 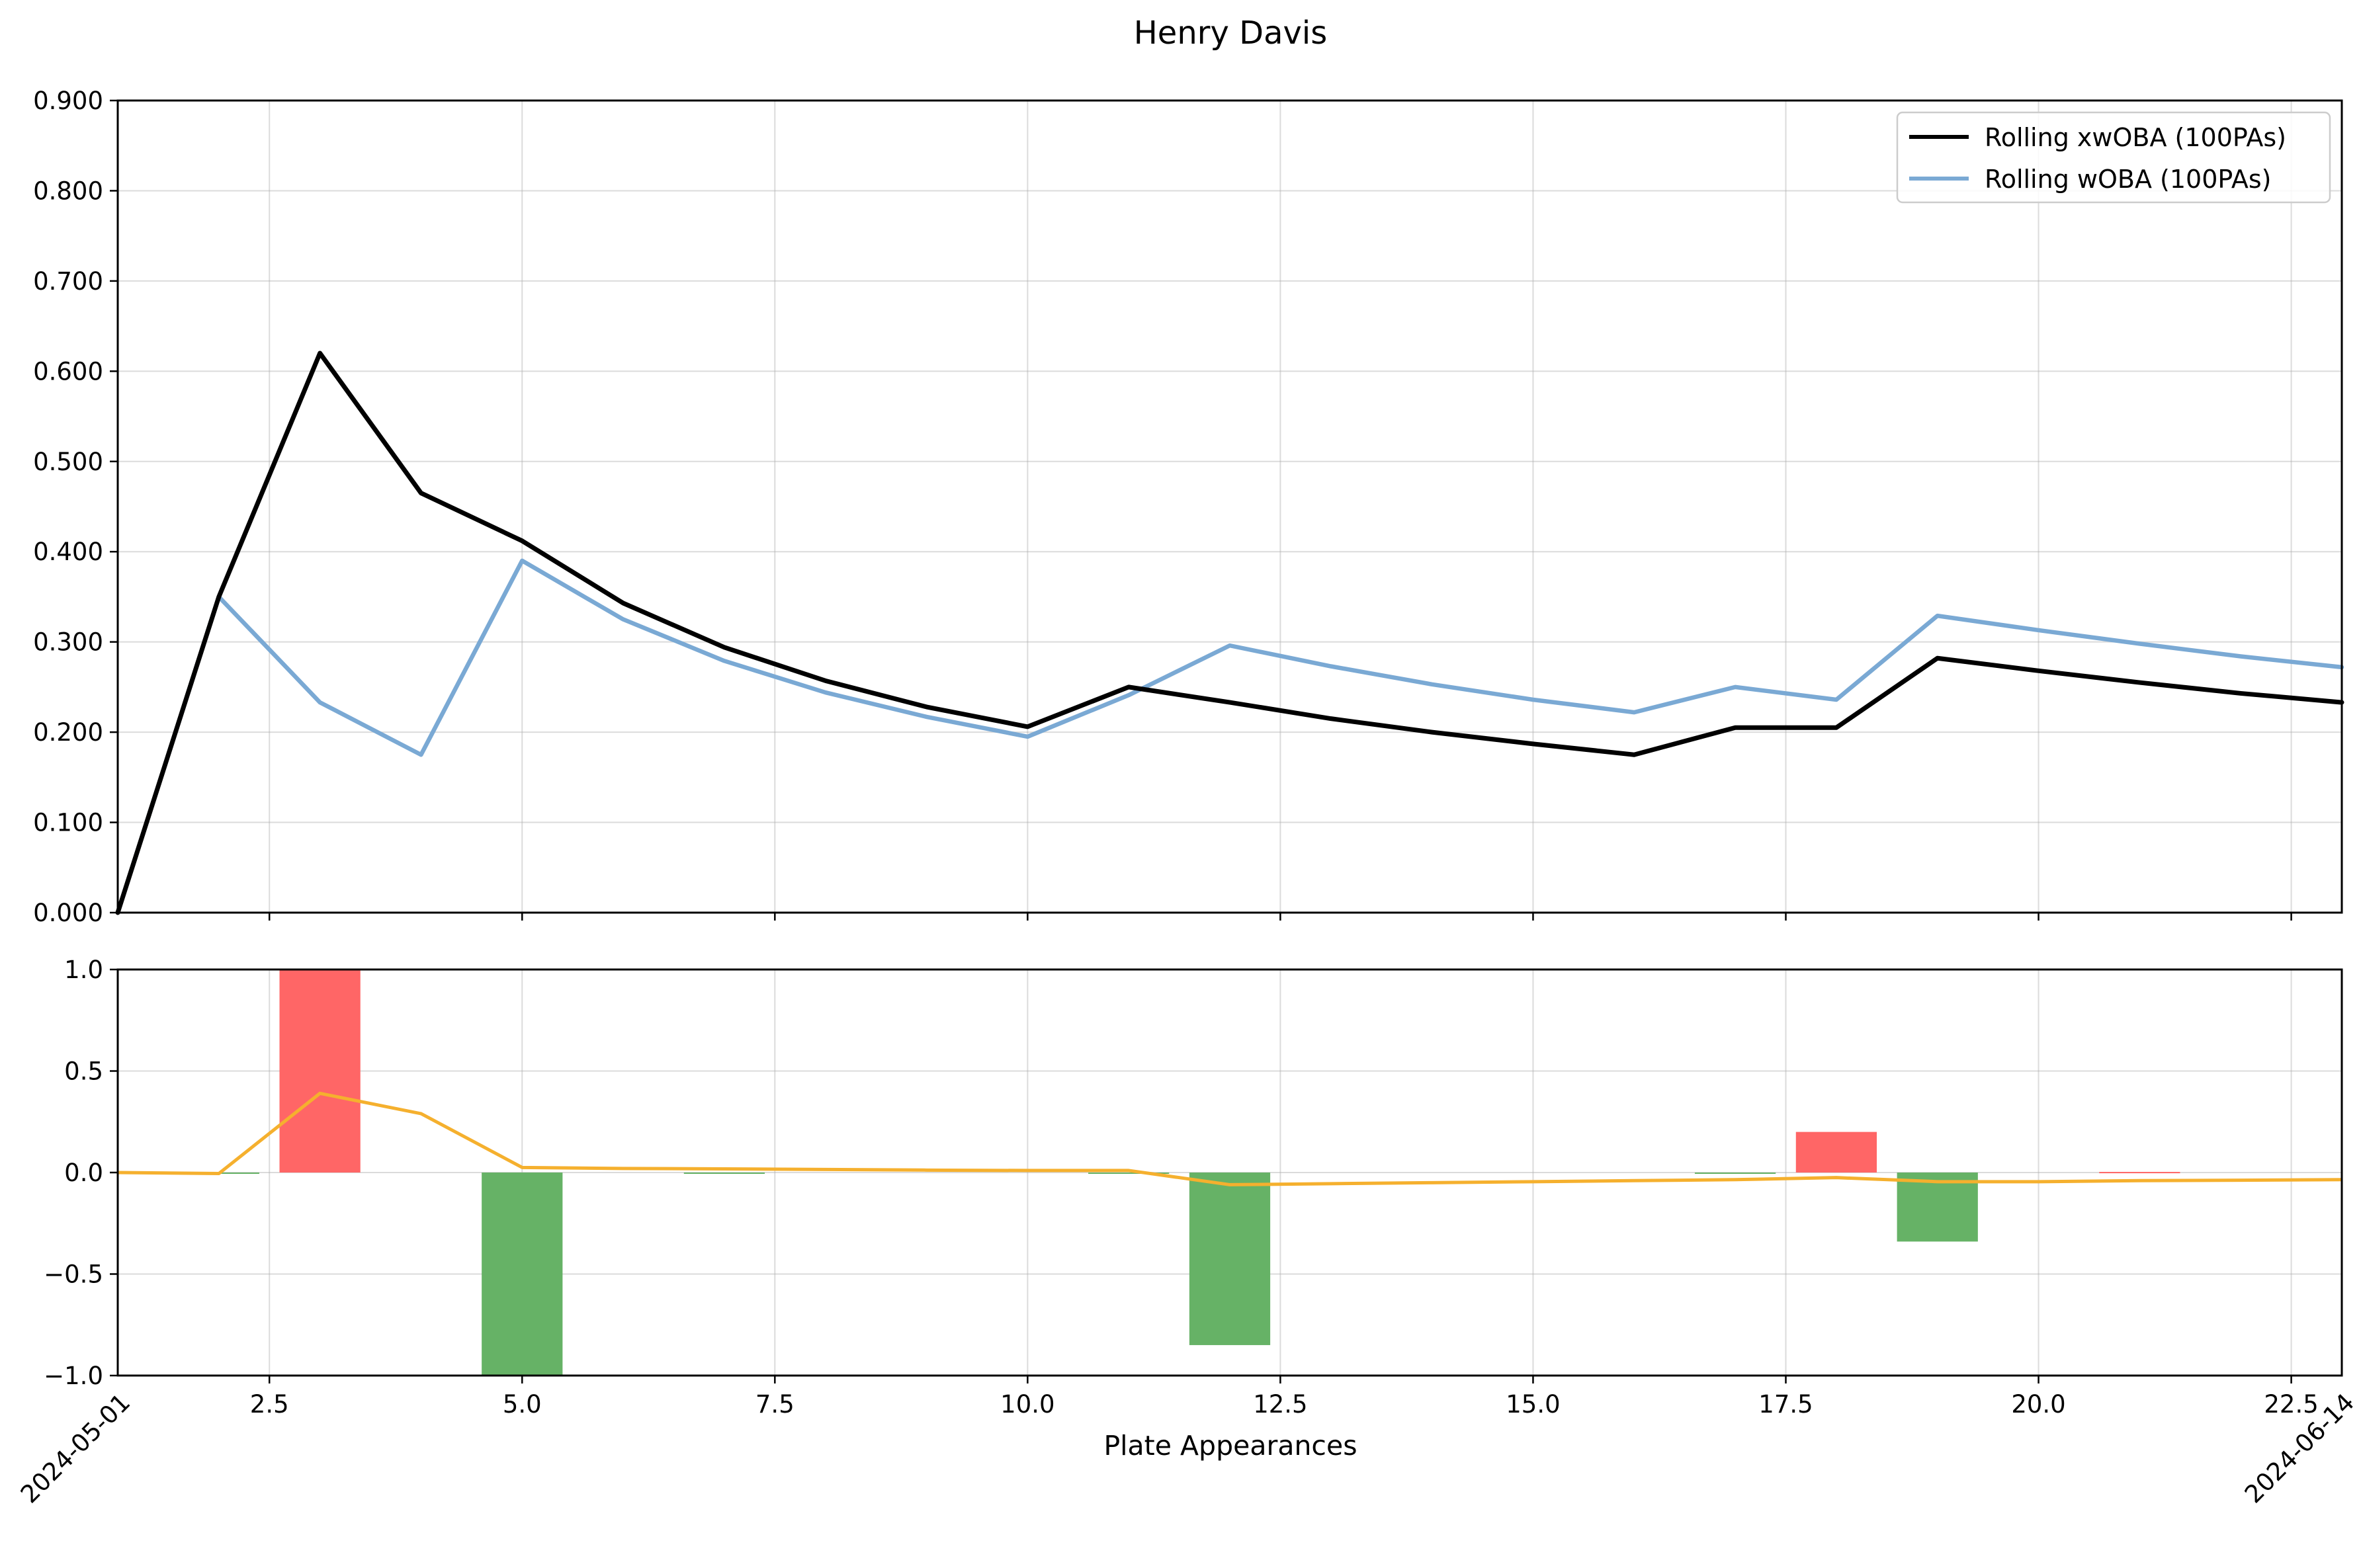 I want to click on top-y-tick-label: 0.600, so click(x=68, y=371).